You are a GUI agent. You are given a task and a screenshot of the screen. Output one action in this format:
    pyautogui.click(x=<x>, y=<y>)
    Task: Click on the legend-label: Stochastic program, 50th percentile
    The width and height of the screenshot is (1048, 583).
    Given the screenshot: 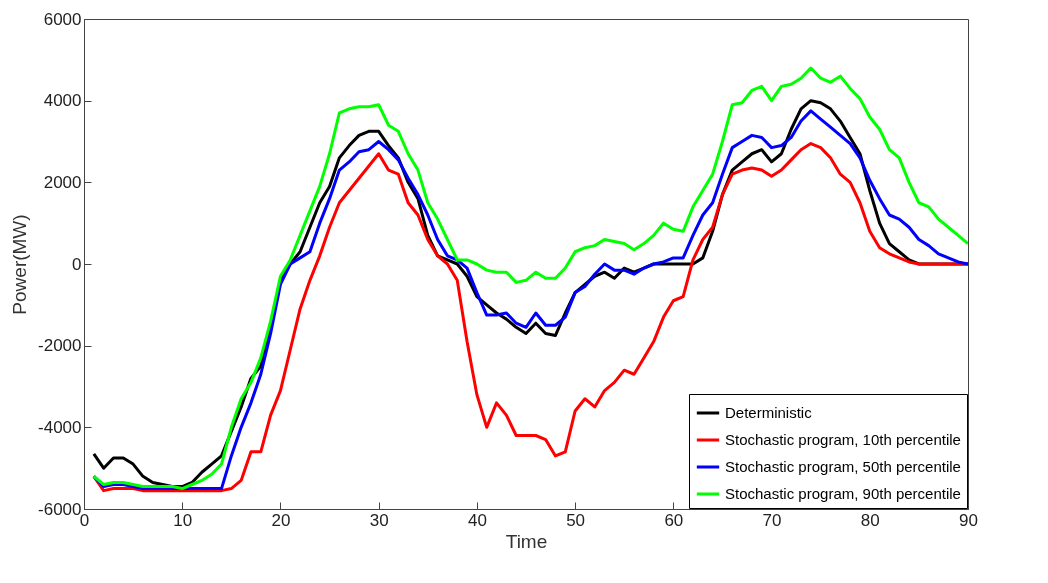 What is the action you would take?
    pyautogui.click(x=843, y=466)
    